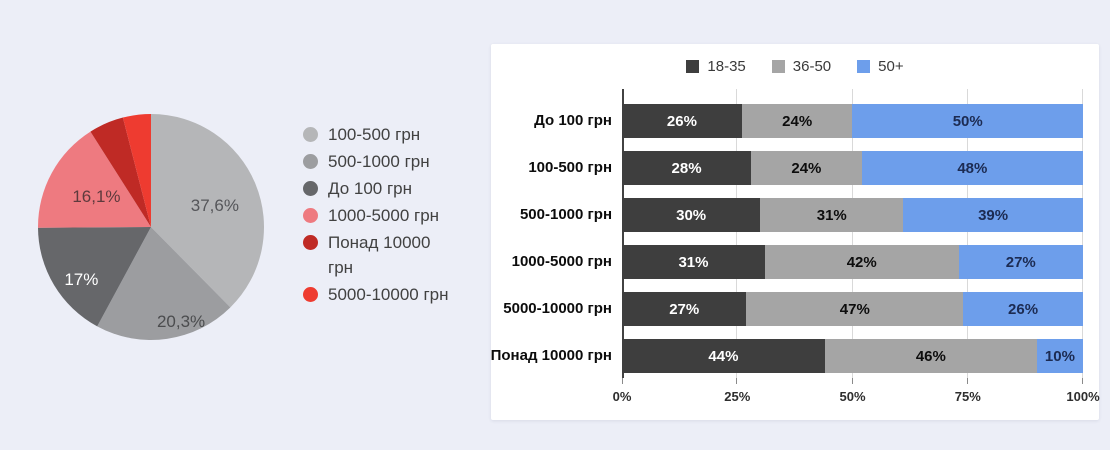 This screenshot has height=450, width=1110. I want to click on pie-legend-label: 500-1000 грн, so click(379, 161).